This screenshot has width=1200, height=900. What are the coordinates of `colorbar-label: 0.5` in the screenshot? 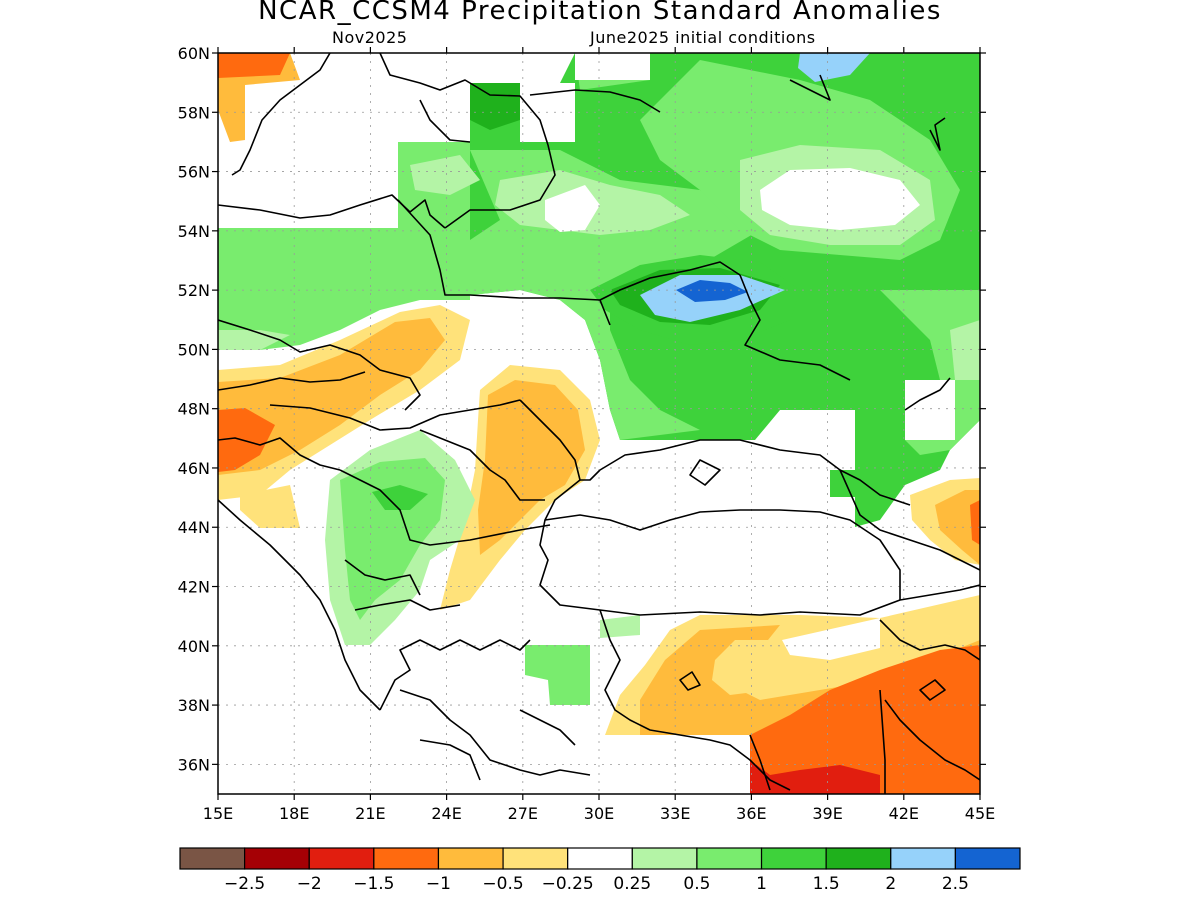 It's located at (696, 884).